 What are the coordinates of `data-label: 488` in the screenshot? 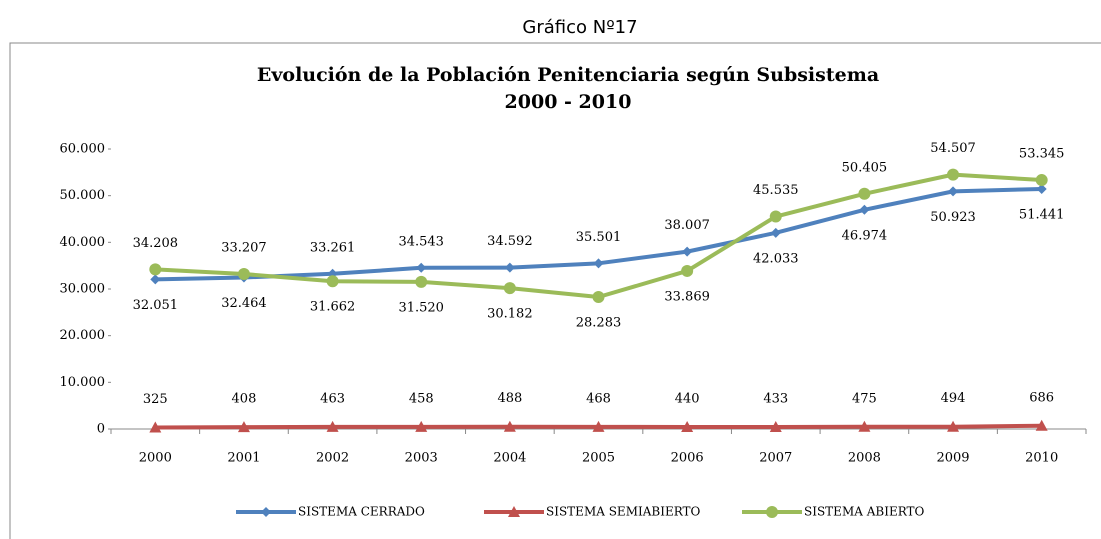 It's located at (509, 398).